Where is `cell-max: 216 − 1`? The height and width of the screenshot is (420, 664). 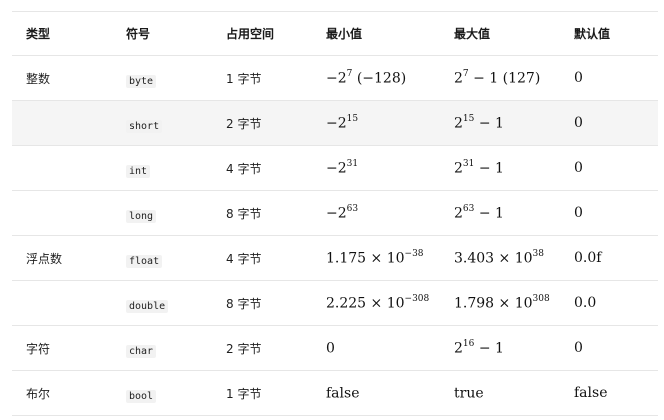 cell-max: 216 − 1 is located at coordinates (500, 348).